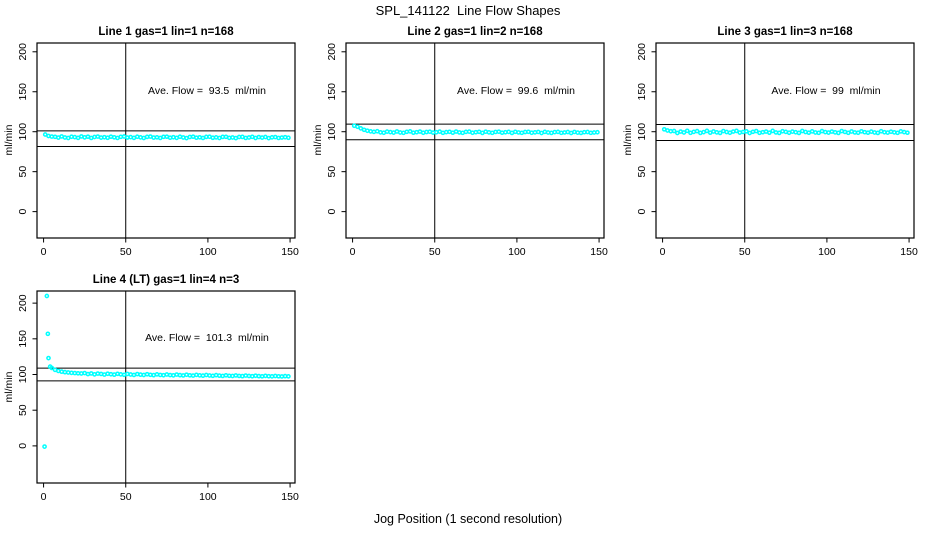  Describe the element at coordinates (23, 52) in the screenshot. I see `panel1-y-tick-label: 200` at that location.